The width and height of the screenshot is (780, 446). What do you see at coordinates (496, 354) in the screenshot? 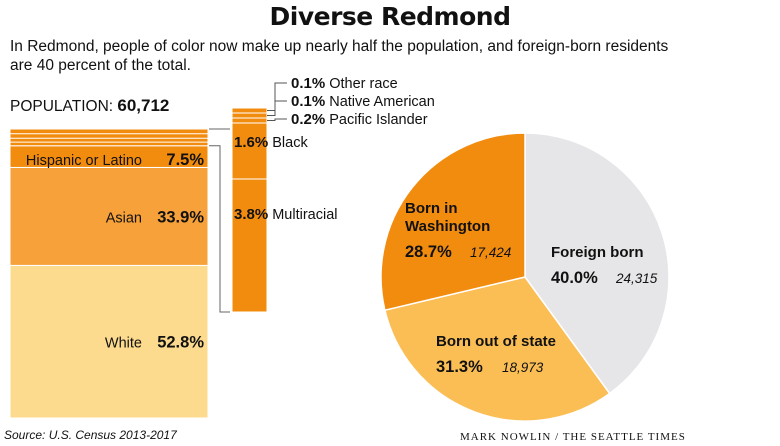
I see `pie-label-born-out-of-state: Born out of state 31.3% 18,973` at bounding box center [496, 354].